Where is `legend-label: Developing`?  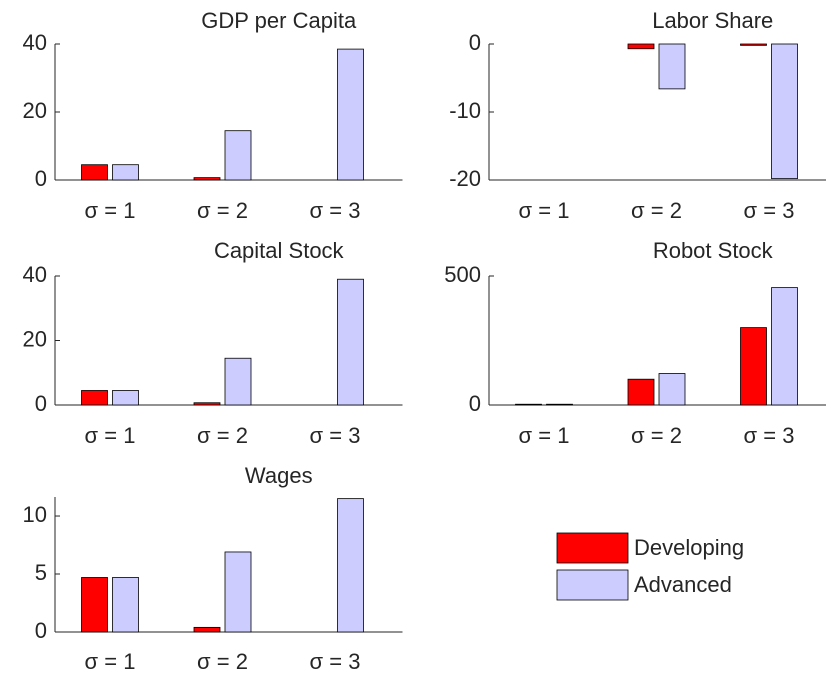 legend-label: Developing is located at coordinates (689, 547).